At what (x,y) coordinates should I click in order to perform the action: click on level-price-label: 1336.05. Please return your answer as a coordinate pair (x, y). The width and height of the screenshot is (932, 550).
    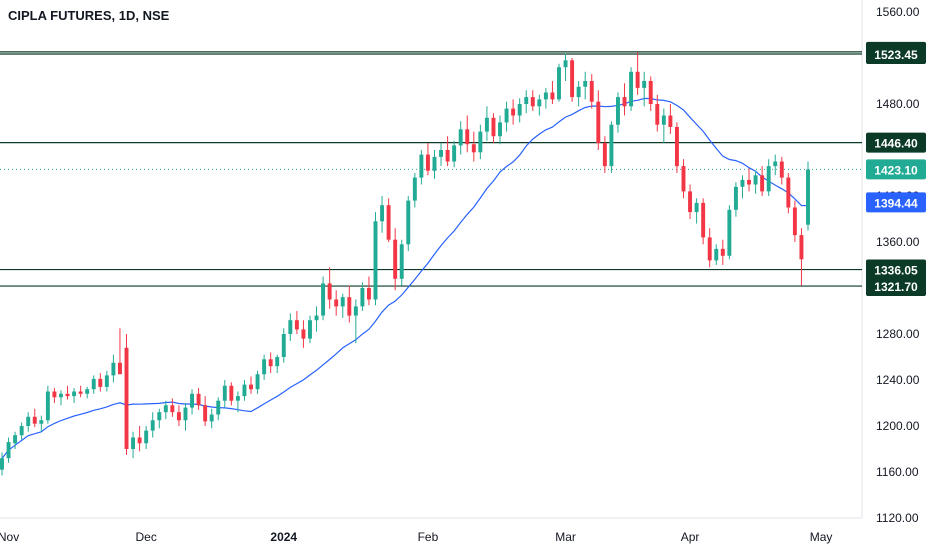
    Looking at the image, I should click on (896, 271).